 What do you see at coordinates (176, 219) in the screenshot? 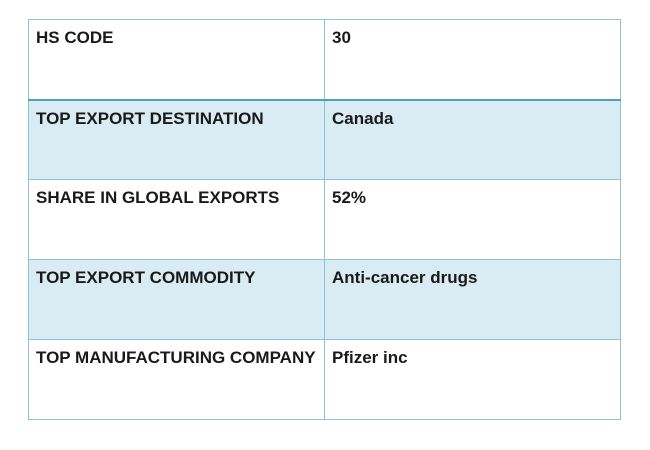
I see `row-label: SHARE IN GLOBAL EXPORTS` at bounding box center [176, 219].